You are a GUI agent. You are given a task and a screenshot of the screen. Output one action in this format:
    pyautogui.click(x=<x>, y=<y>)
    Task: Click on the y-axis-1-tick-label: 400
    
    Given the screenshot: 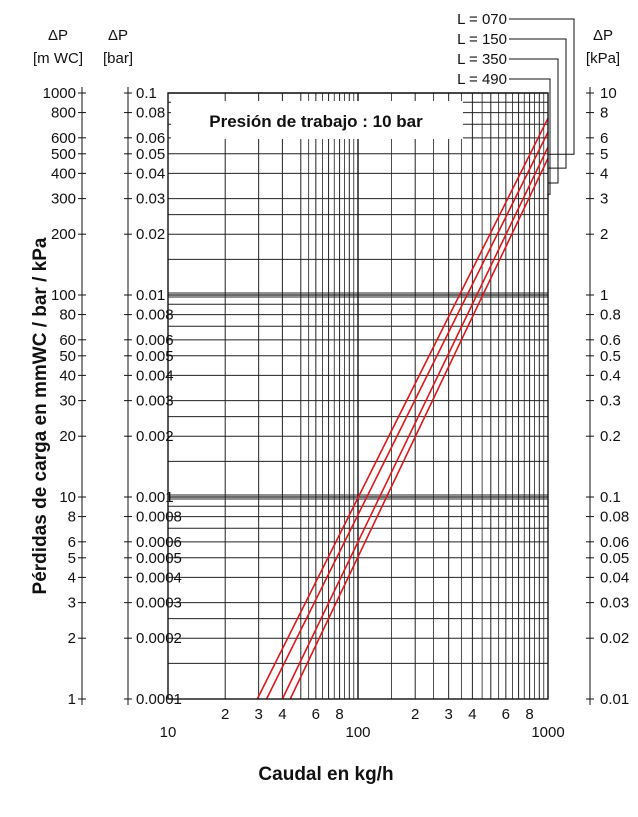 What is the action you would take?
    pyautogui.click(x=63, y=173)
    